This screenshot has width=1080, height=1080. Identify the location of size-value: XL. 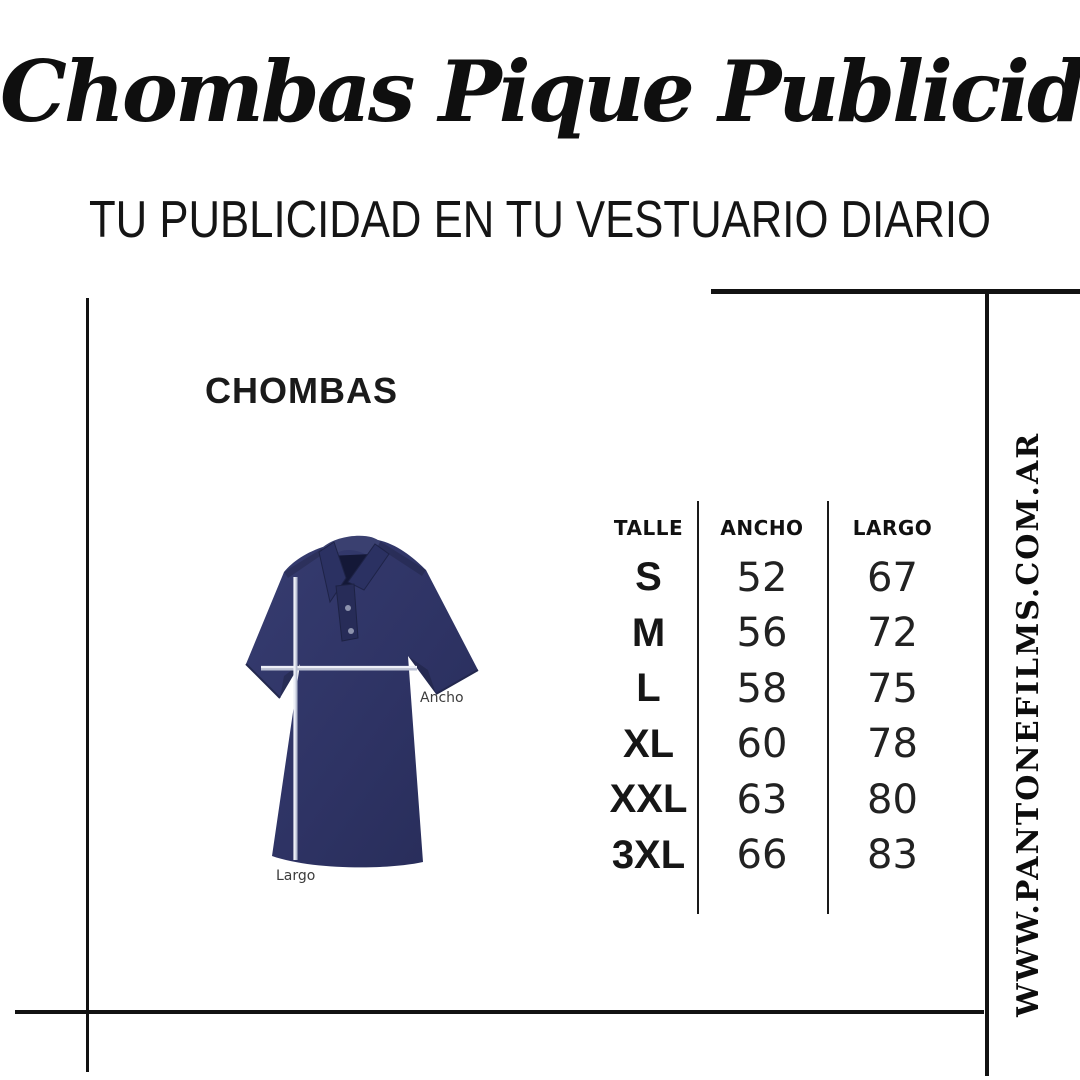
(648, 743).